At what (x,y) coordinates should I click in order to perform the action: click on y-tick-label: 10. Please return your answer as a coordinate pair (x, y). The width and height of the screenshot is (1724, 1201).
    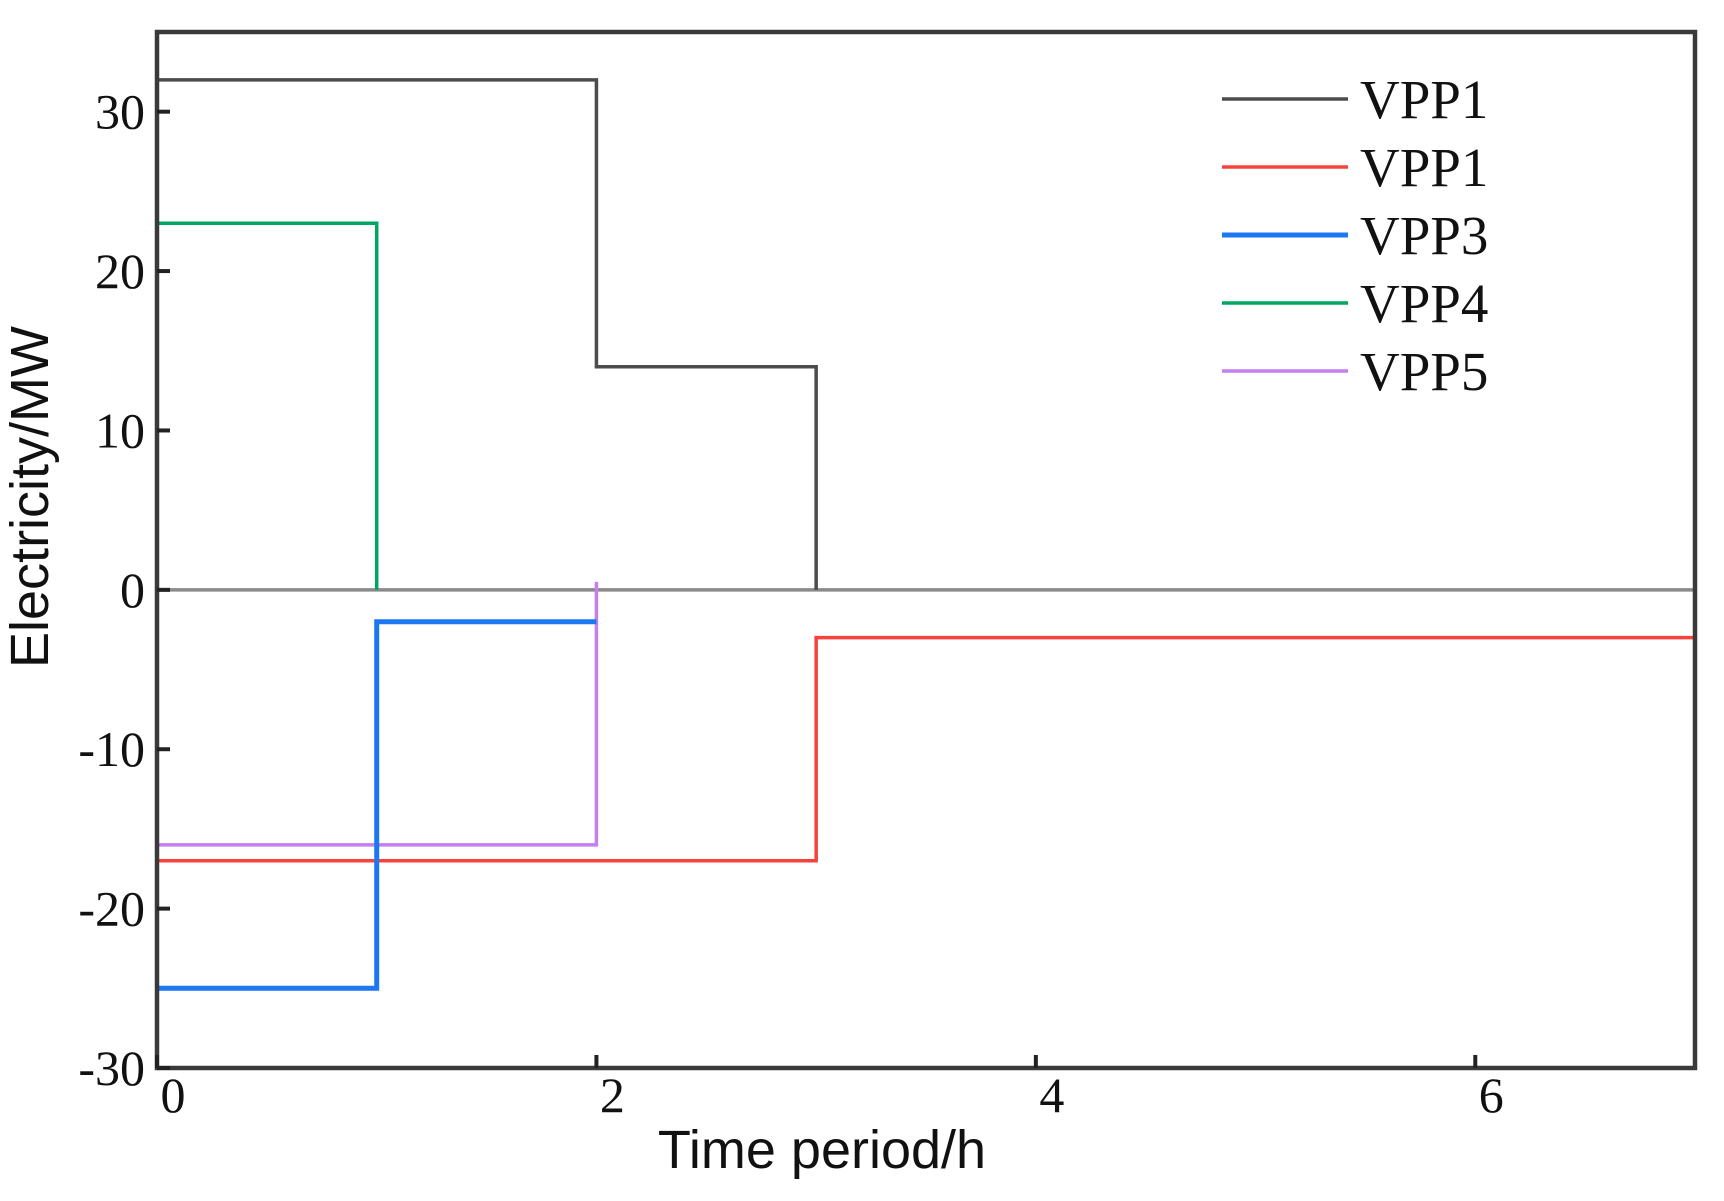
    Looking at the image, I should click on (120, 430).